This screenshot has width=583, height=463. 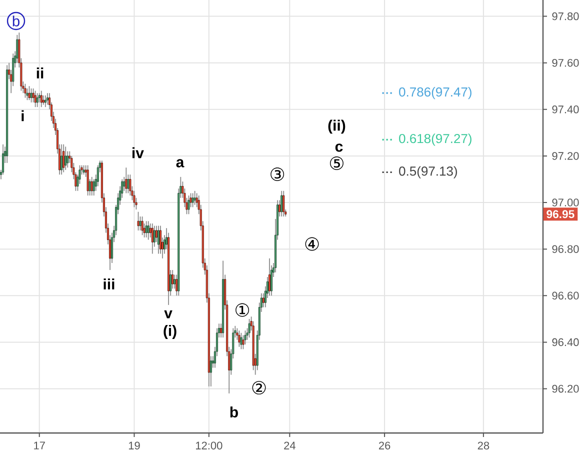 What do you see at coordinates (435, 93) in the screenshot?
I see `ref-line-label: 0.786(97.47)` at bounding box center [435, 93].